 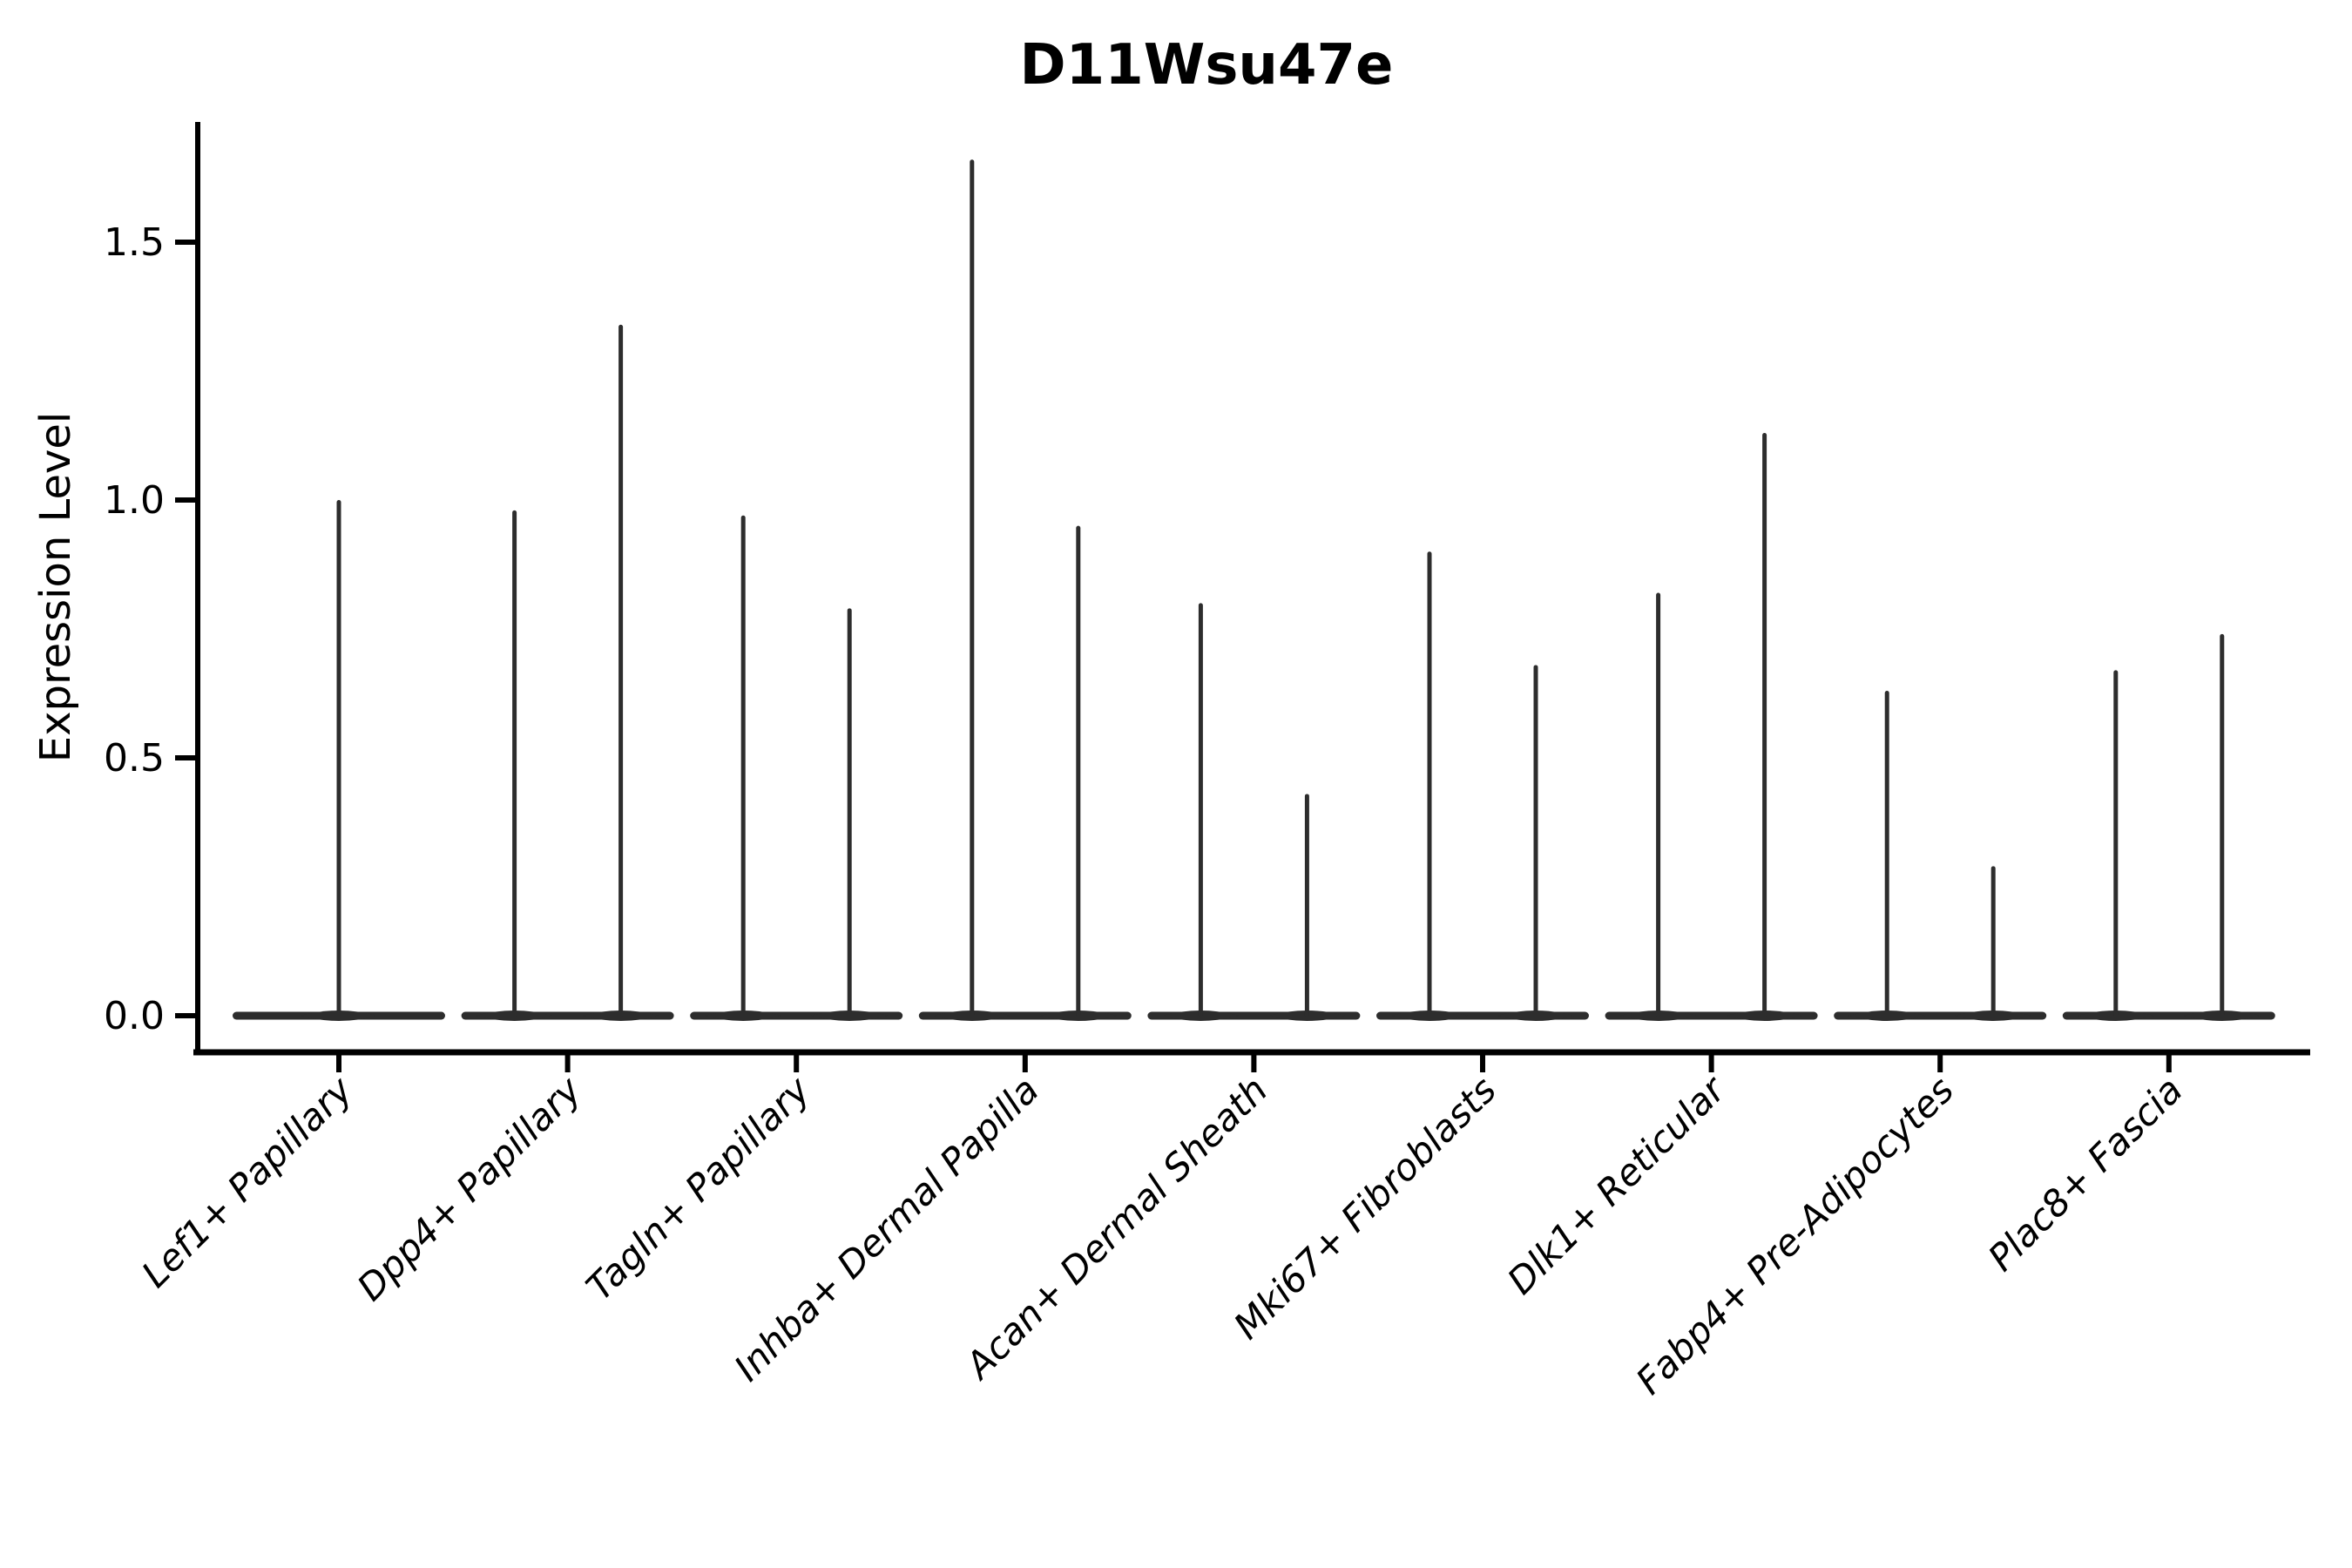 What do you see at coordinates (134, 500) in the screenshot?
I see `y-tick-label: 1.0` at bounding box center [134, 500].